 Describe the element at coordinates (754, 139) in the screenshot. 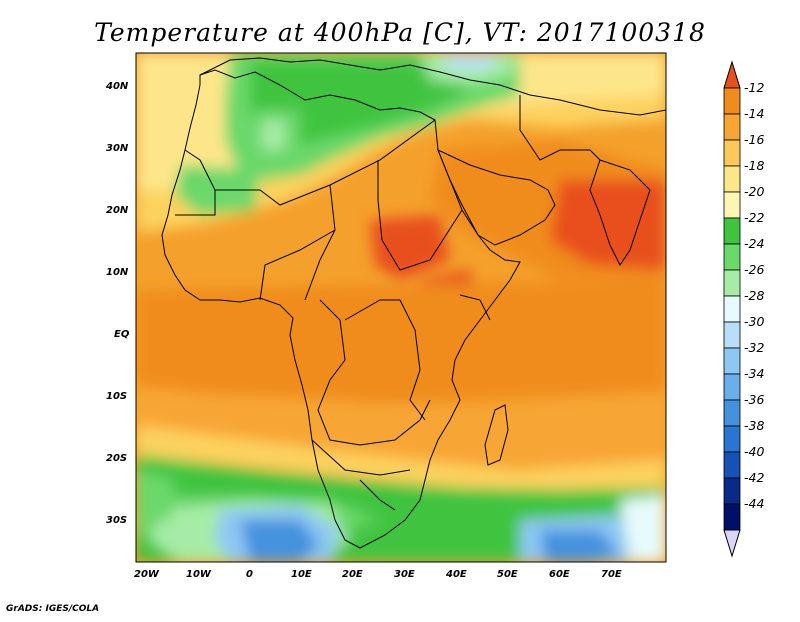

I see `colorbar-label: -16` at that location.